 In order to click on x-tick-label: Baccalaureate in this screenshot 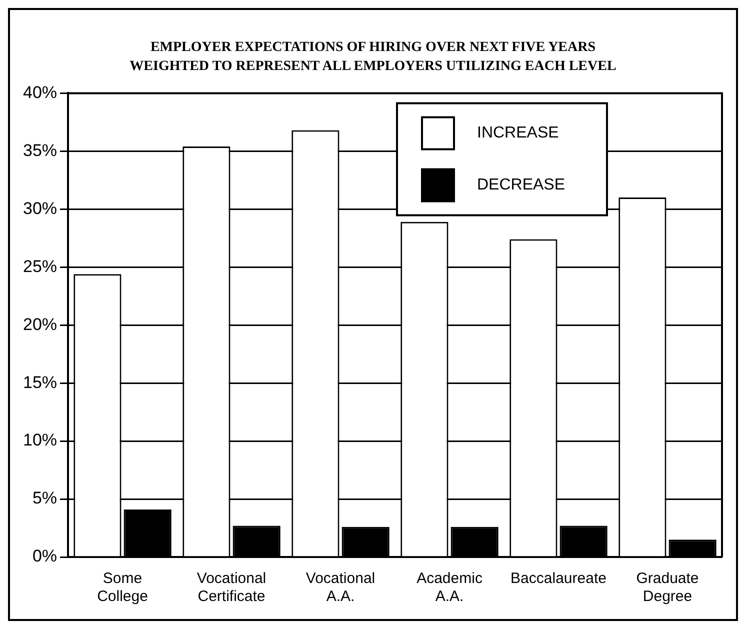, I will do `click(558, 579)`.